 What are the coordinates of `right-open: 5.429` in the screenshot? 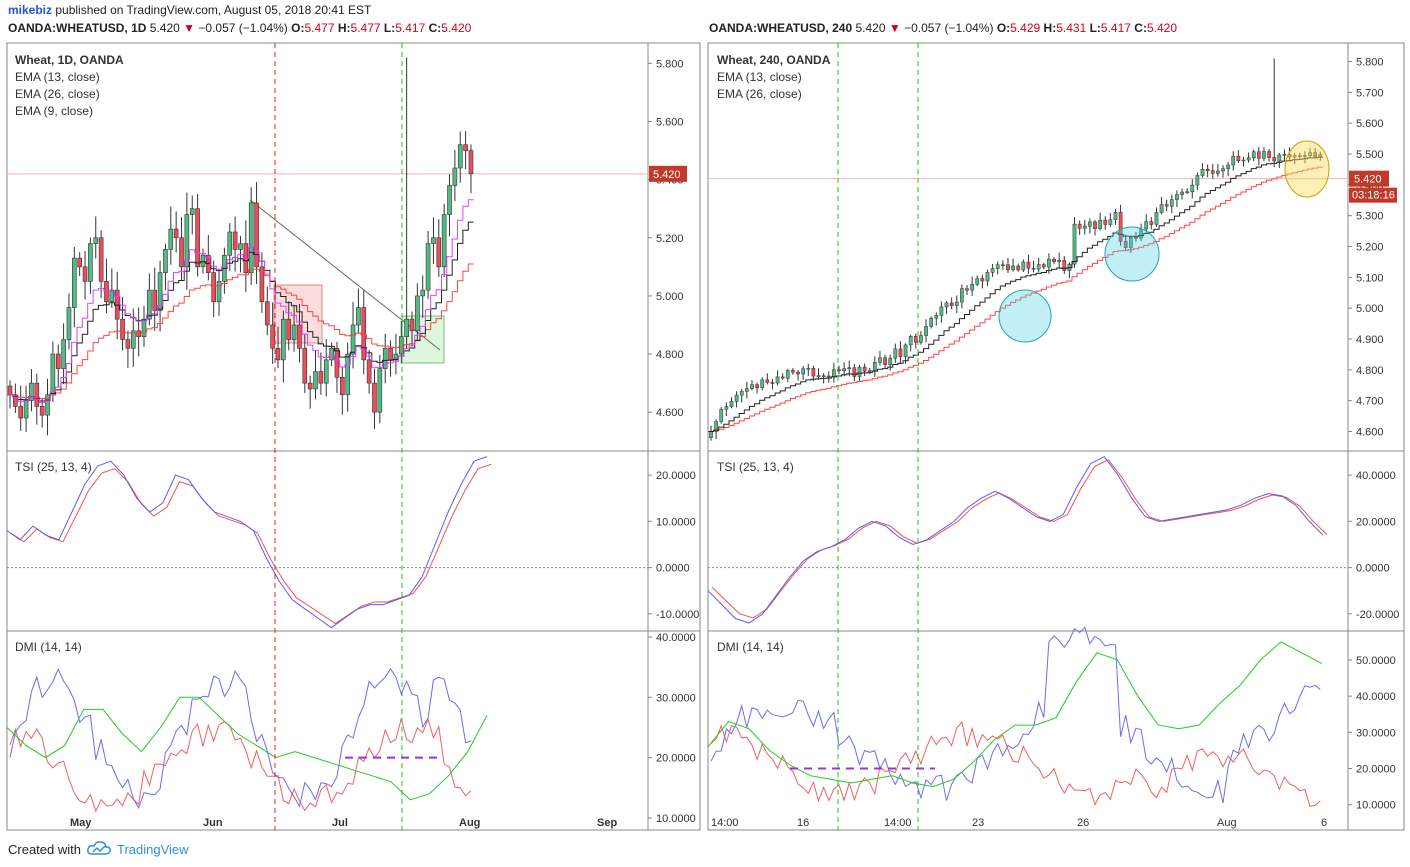 It's located at (1025, 28).